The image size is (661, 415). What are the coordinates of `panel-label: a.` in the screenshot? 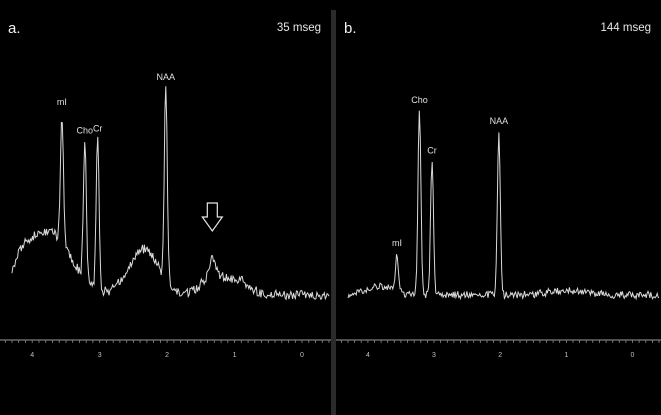 It's located at (14, 28).